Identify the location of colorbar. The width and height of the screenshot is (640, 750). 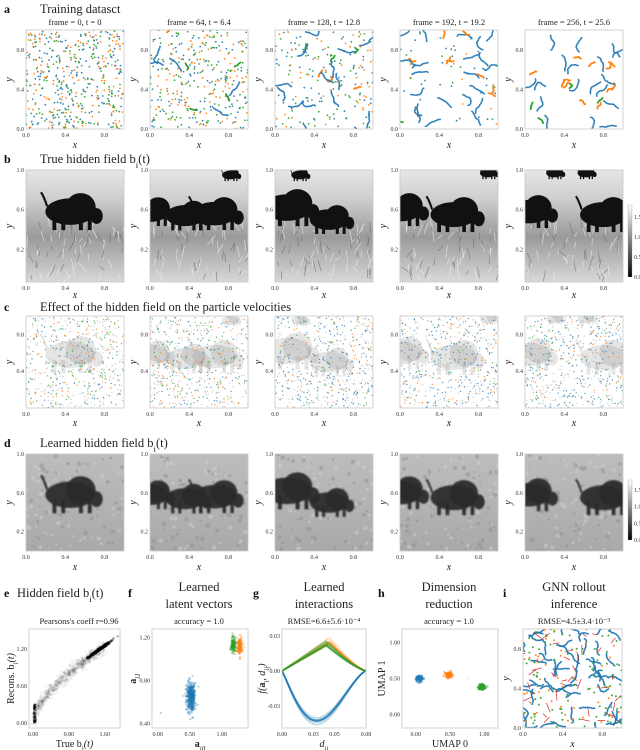
(630, 241).